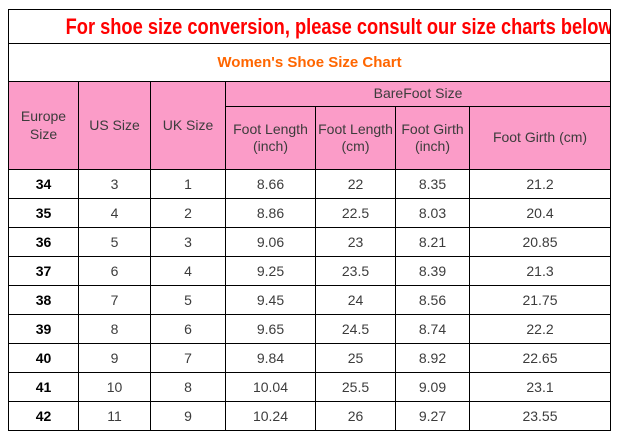  I want to click on table-row: 42 11 9 10.24 26 9.27 23.55, so click(309, 416).